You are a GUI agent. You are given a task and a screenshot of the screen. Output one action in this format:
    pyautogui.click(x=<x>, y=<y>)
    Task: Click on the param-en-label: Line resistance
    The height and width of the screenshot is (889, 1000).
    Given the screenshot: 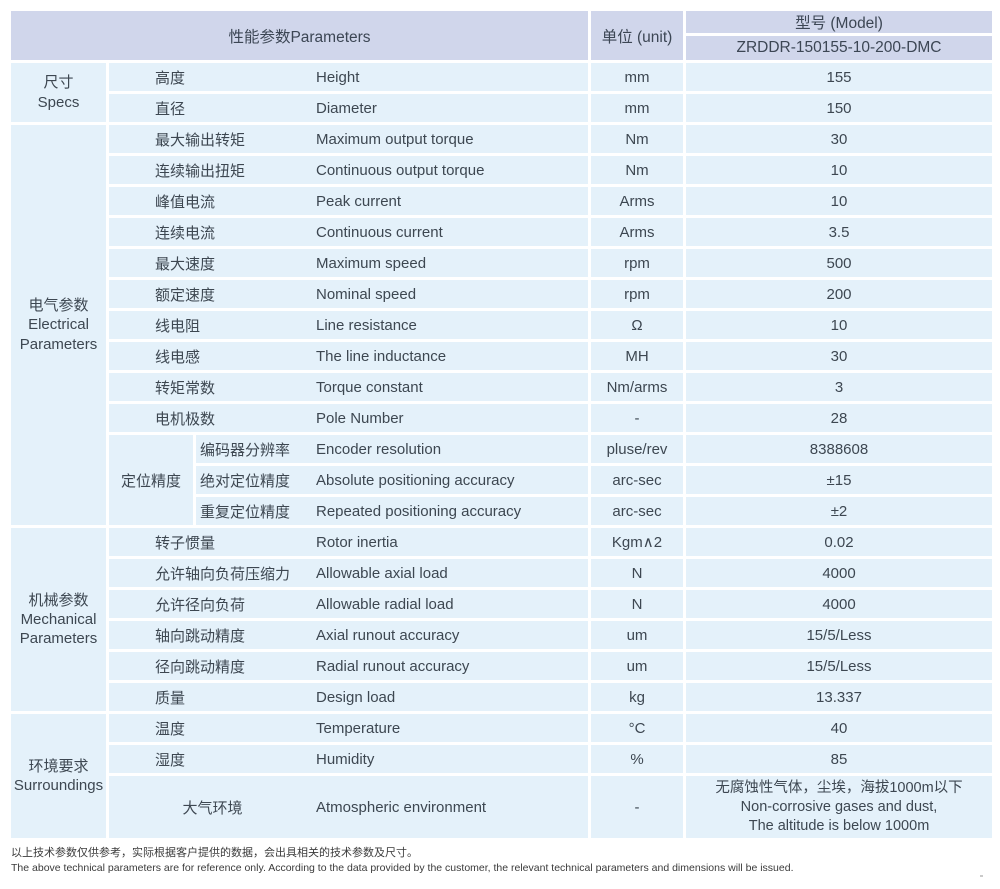 What is the action you would take?
    pyautogui.click(x=366, y=325)
    